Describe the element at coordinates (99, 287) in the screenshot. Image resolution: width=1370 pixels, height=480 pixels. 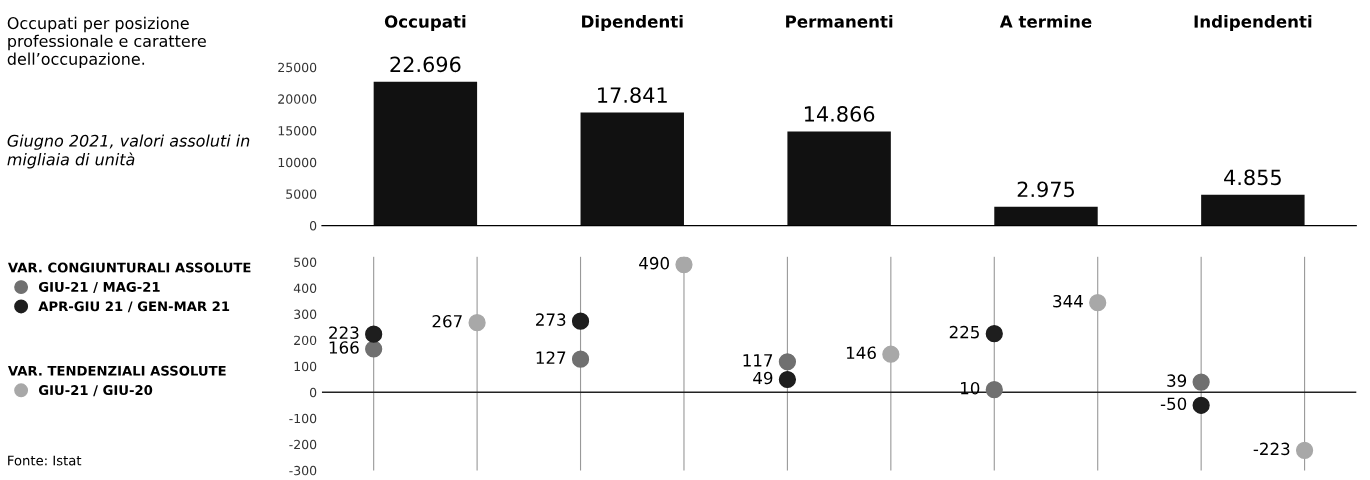
I see `legend-label: GIU-21 / MAG-21` at that location.